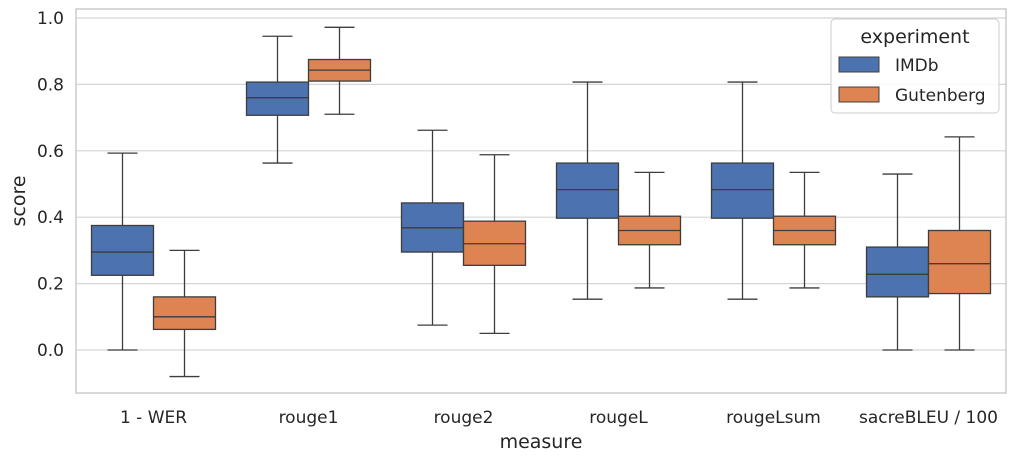 The width and height of the screenshot is (1016, 462). I want to click on legend-title: experiment, so click(914, 37).